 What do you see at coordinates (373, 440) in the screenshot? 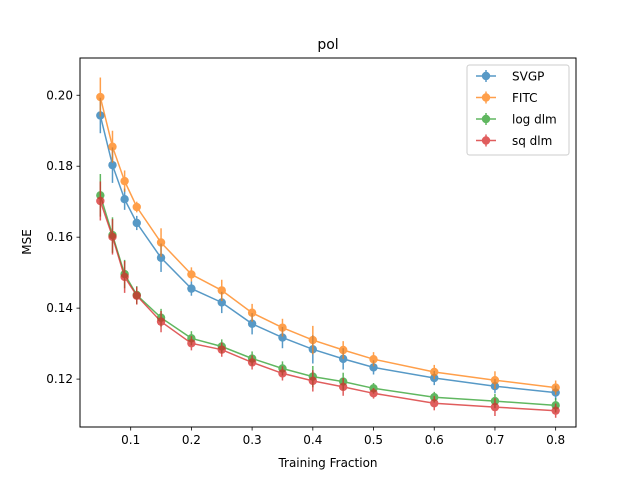
I see `x-tick-label: 0.5` at bounding box center [373, 440].